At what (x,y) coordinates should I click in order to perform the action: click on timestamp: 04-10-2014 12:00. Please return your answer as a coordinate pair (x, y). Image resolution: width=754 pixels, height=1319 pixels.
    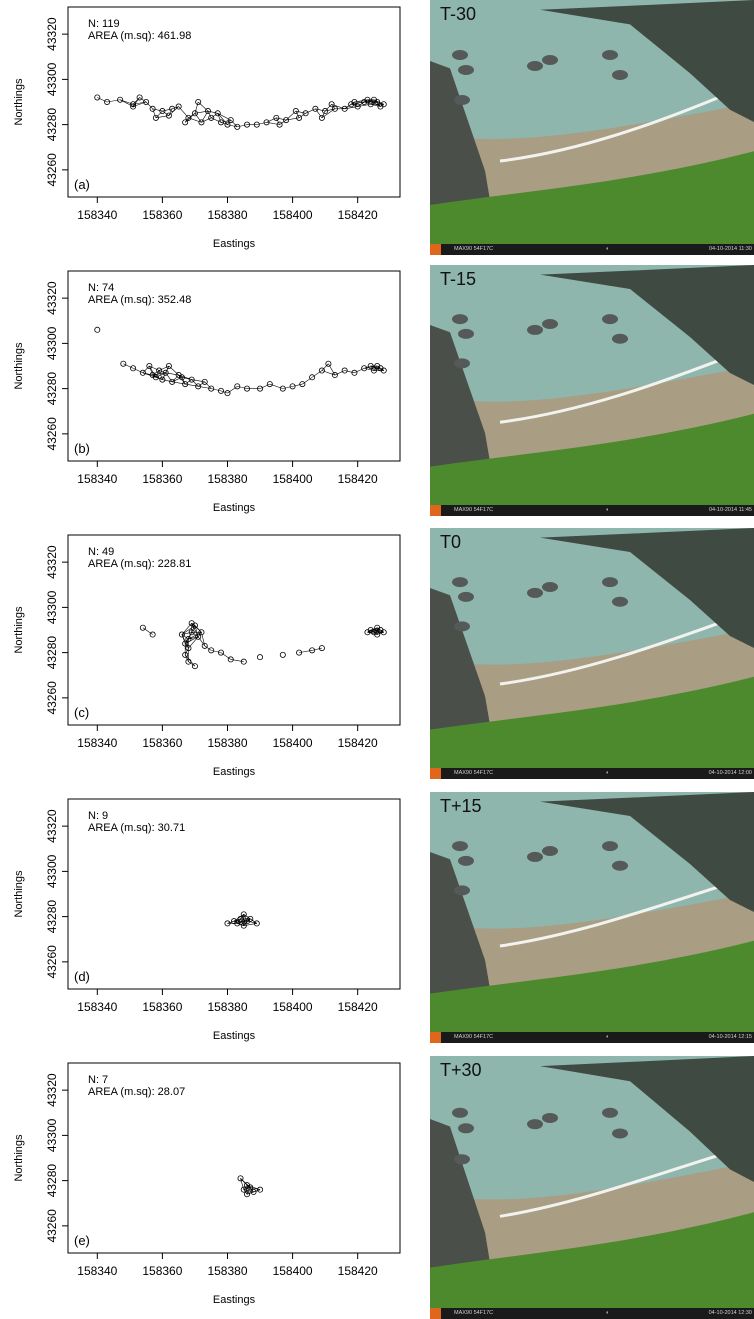
    Looking at the image, I should click on (730, 773).